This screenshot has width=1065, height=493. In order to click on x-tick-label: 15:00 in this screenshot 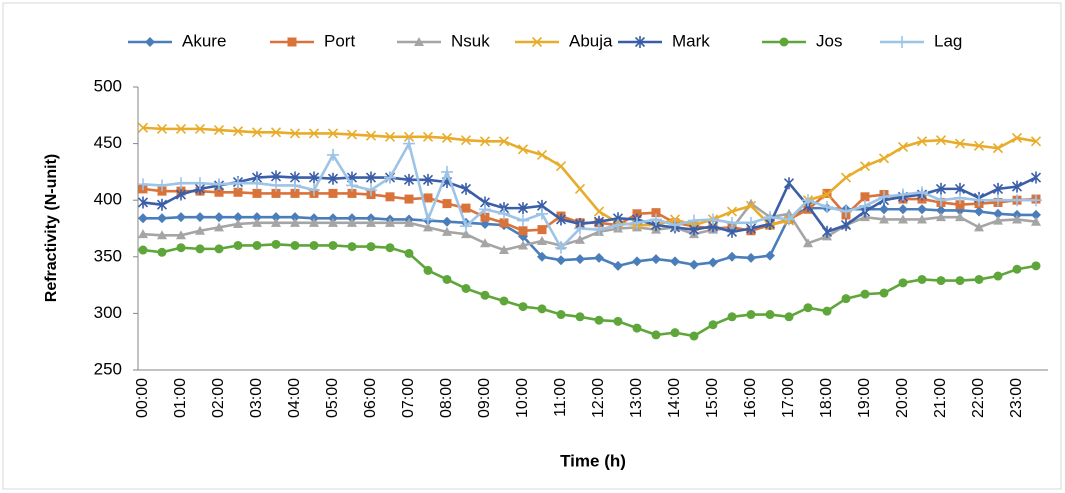, I will do `click(712, 398)`.